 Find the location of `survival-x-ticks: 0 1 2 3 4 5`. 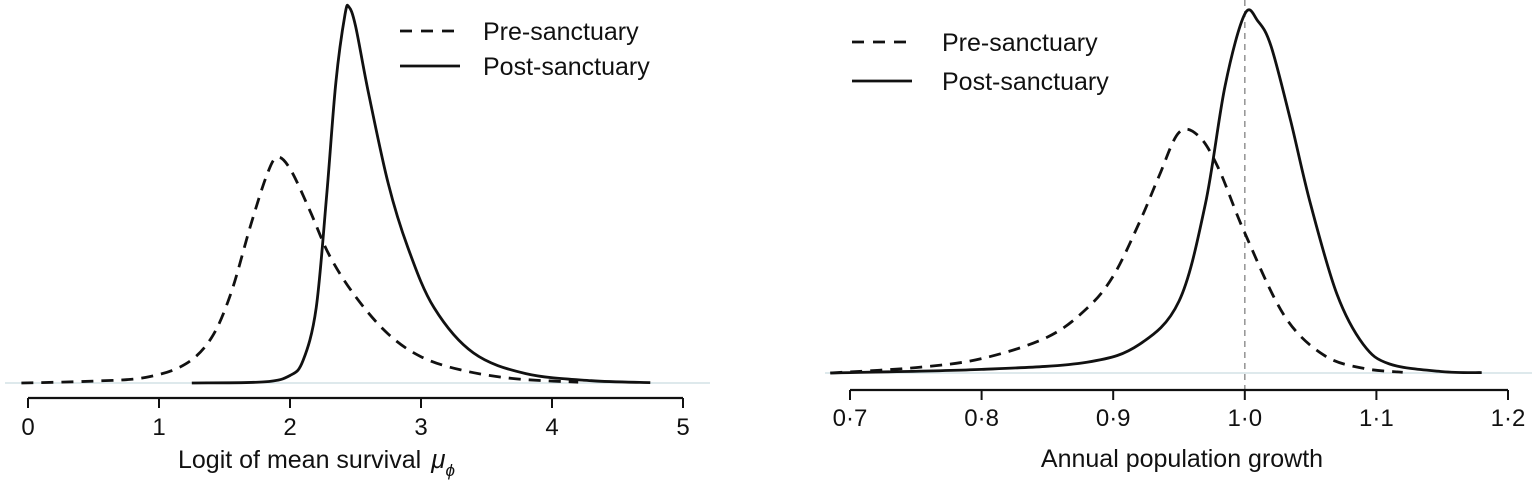

survival-x-ticks: 0 1 2 3 4 5 is located at coordinates (355, 419).